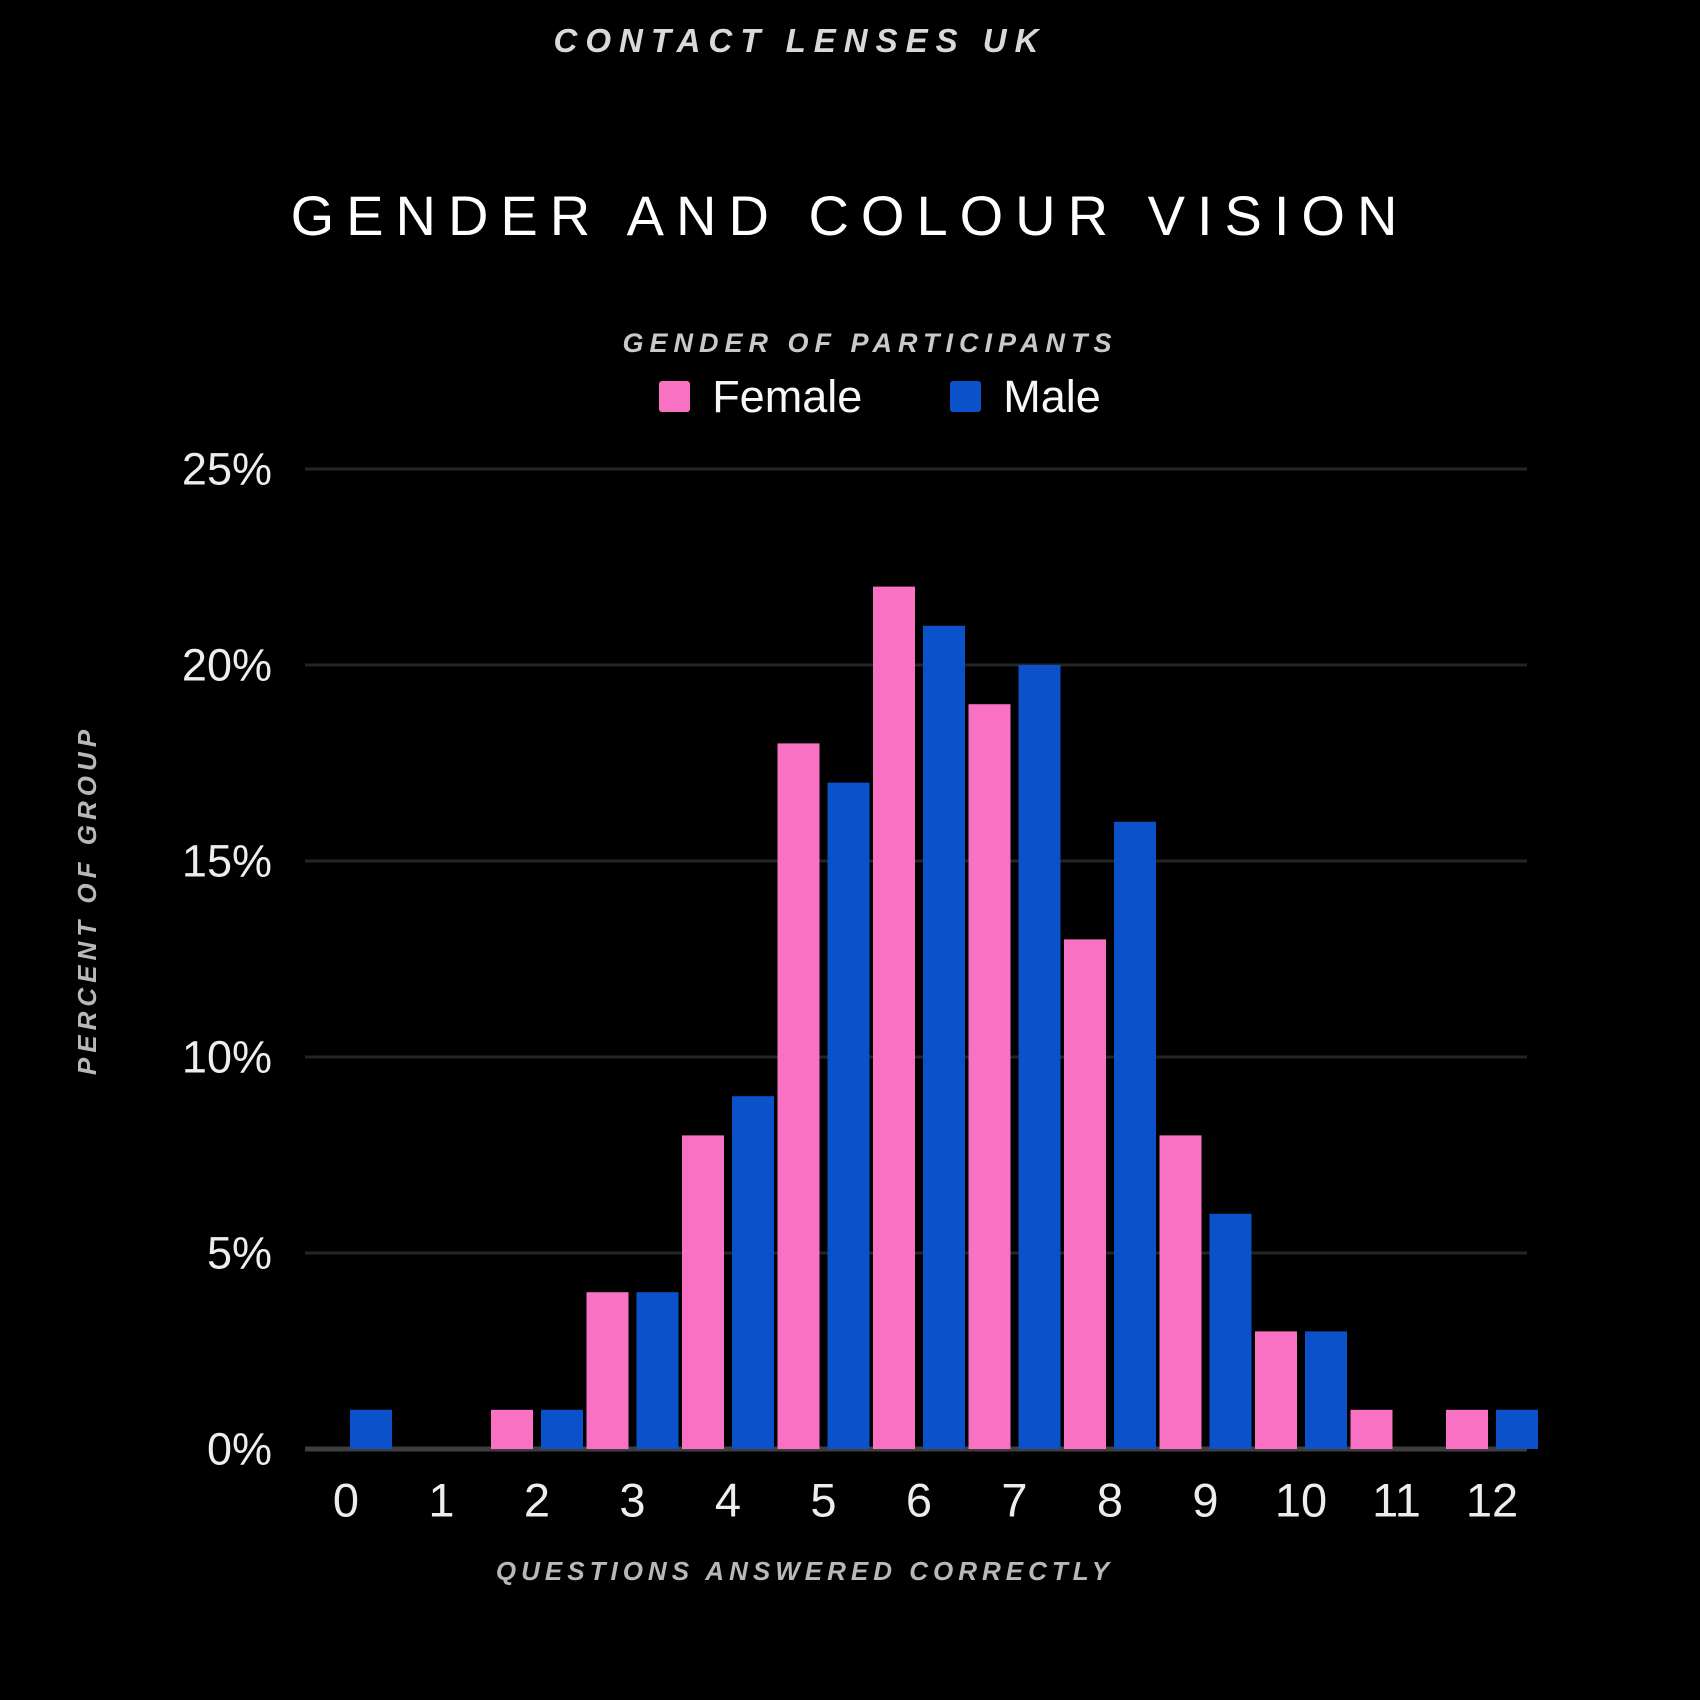 This screenshot has width=1700, height=1700. I want to click on legend-item-male: Male, so click(1025, 396).